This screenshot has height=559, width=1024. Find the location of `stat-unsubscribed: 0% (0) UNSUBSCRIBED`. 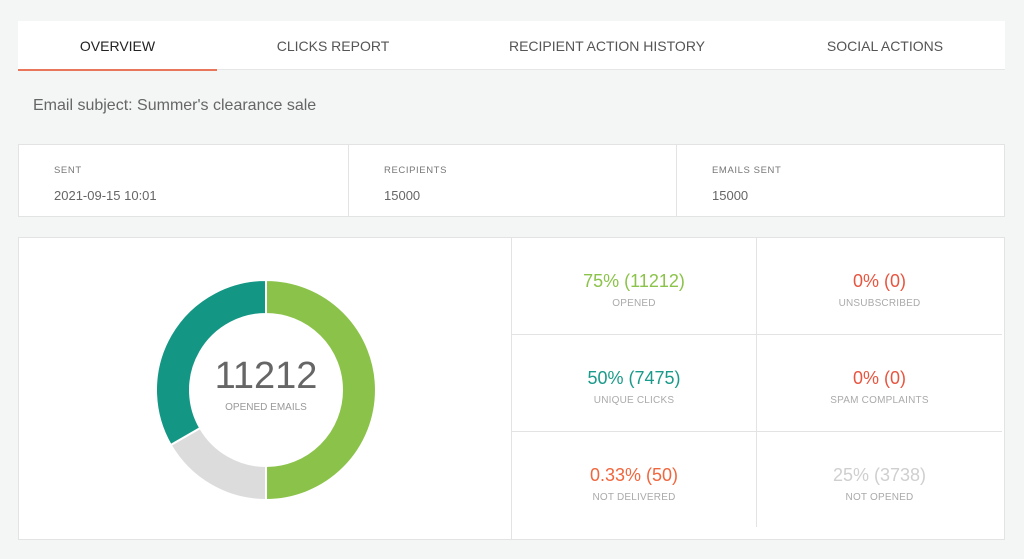

stat-unsubscribed: 0% (0) UNSUBSCRIBED is located at coordinates (879, 286).